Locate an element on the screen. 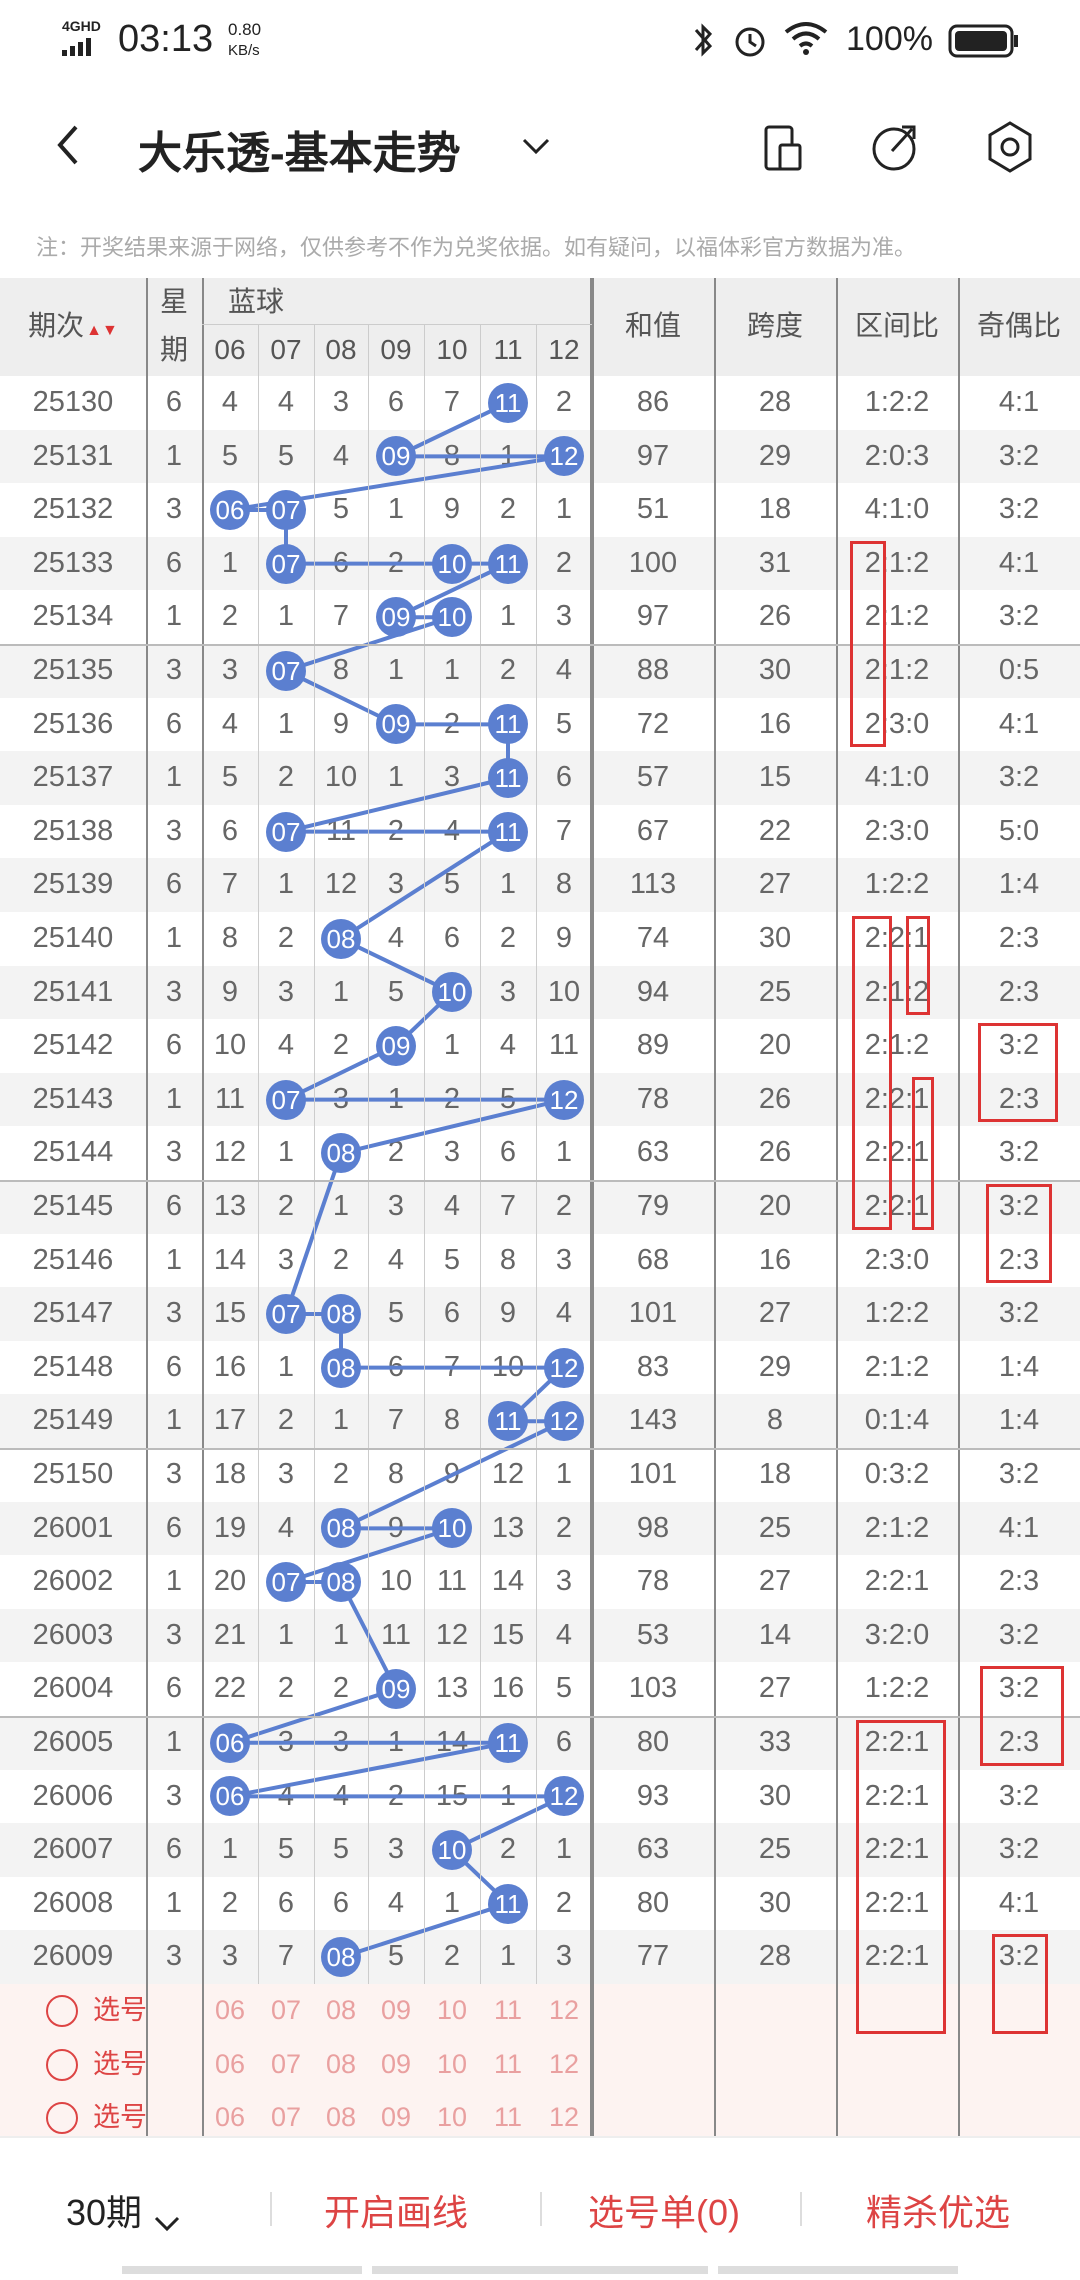  table-row: 25135 3 3 8 1 1 2 4 88 30 2:1:2 0:5 is located at coordinates (540, 671).